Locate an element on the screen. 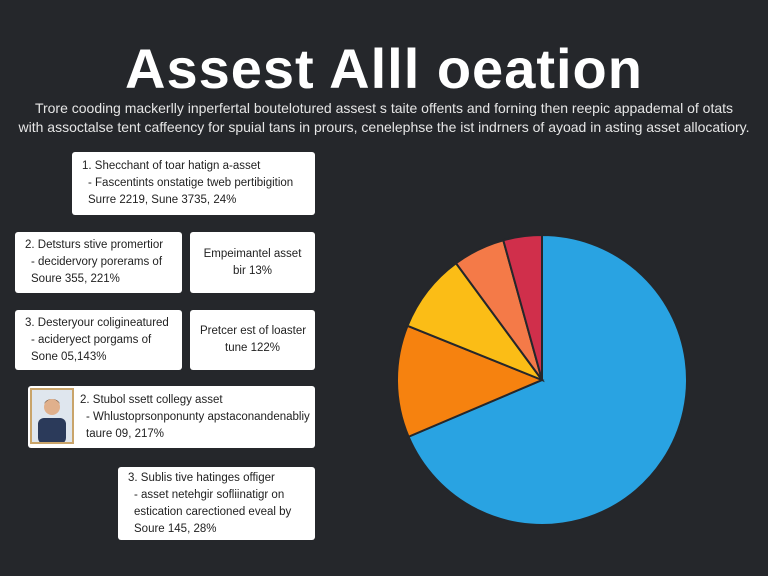 Image resolution: width=768 pixels, height=576 pixels. card-line: Pretcer est of loaster is located at coordinates (253, 331).